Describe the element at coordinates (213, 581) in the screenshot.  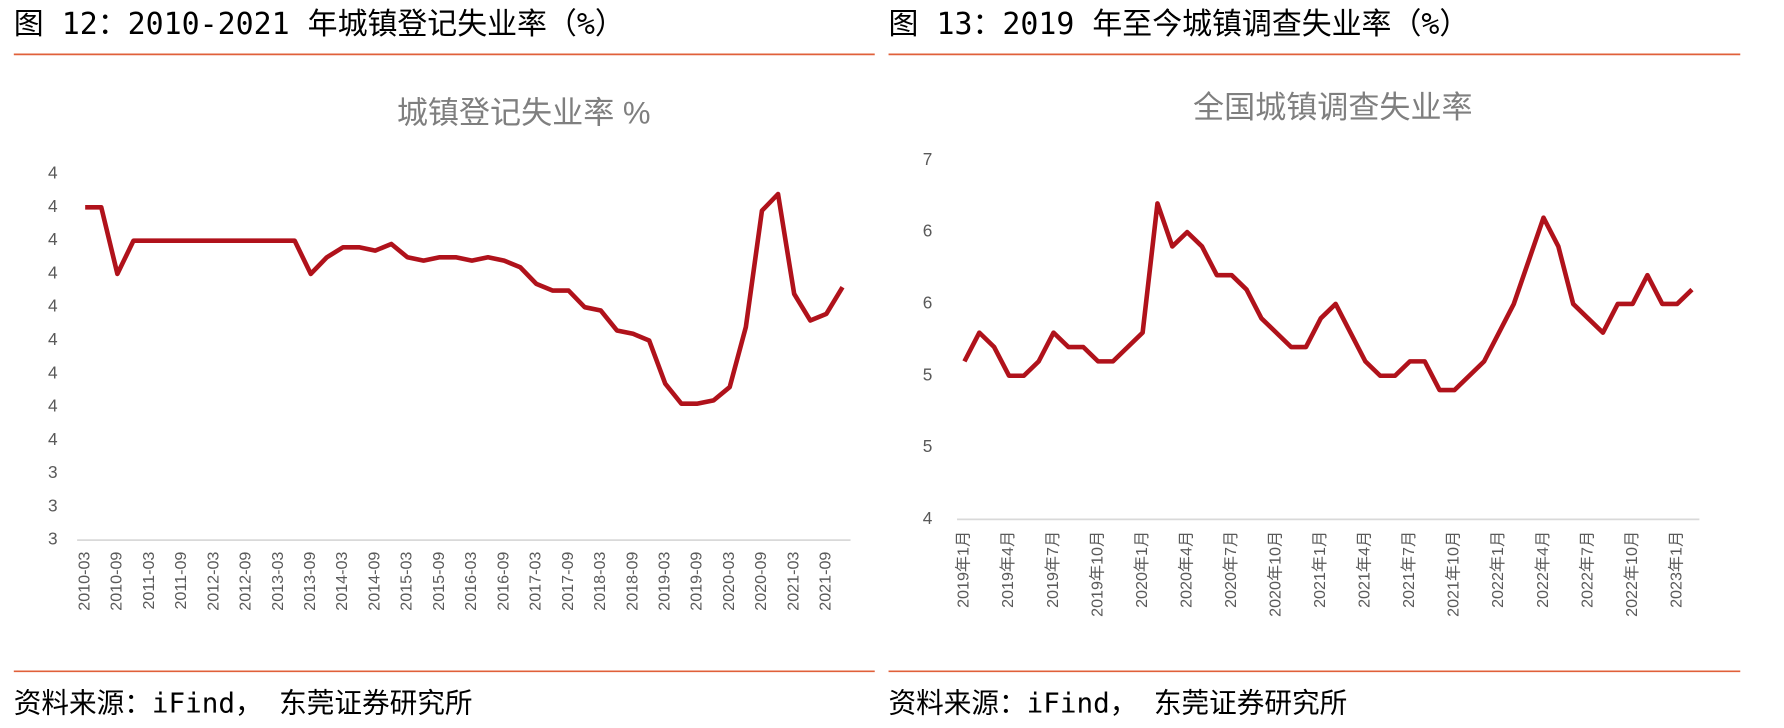
I see `x-tick-label: 2012-03` at that location.